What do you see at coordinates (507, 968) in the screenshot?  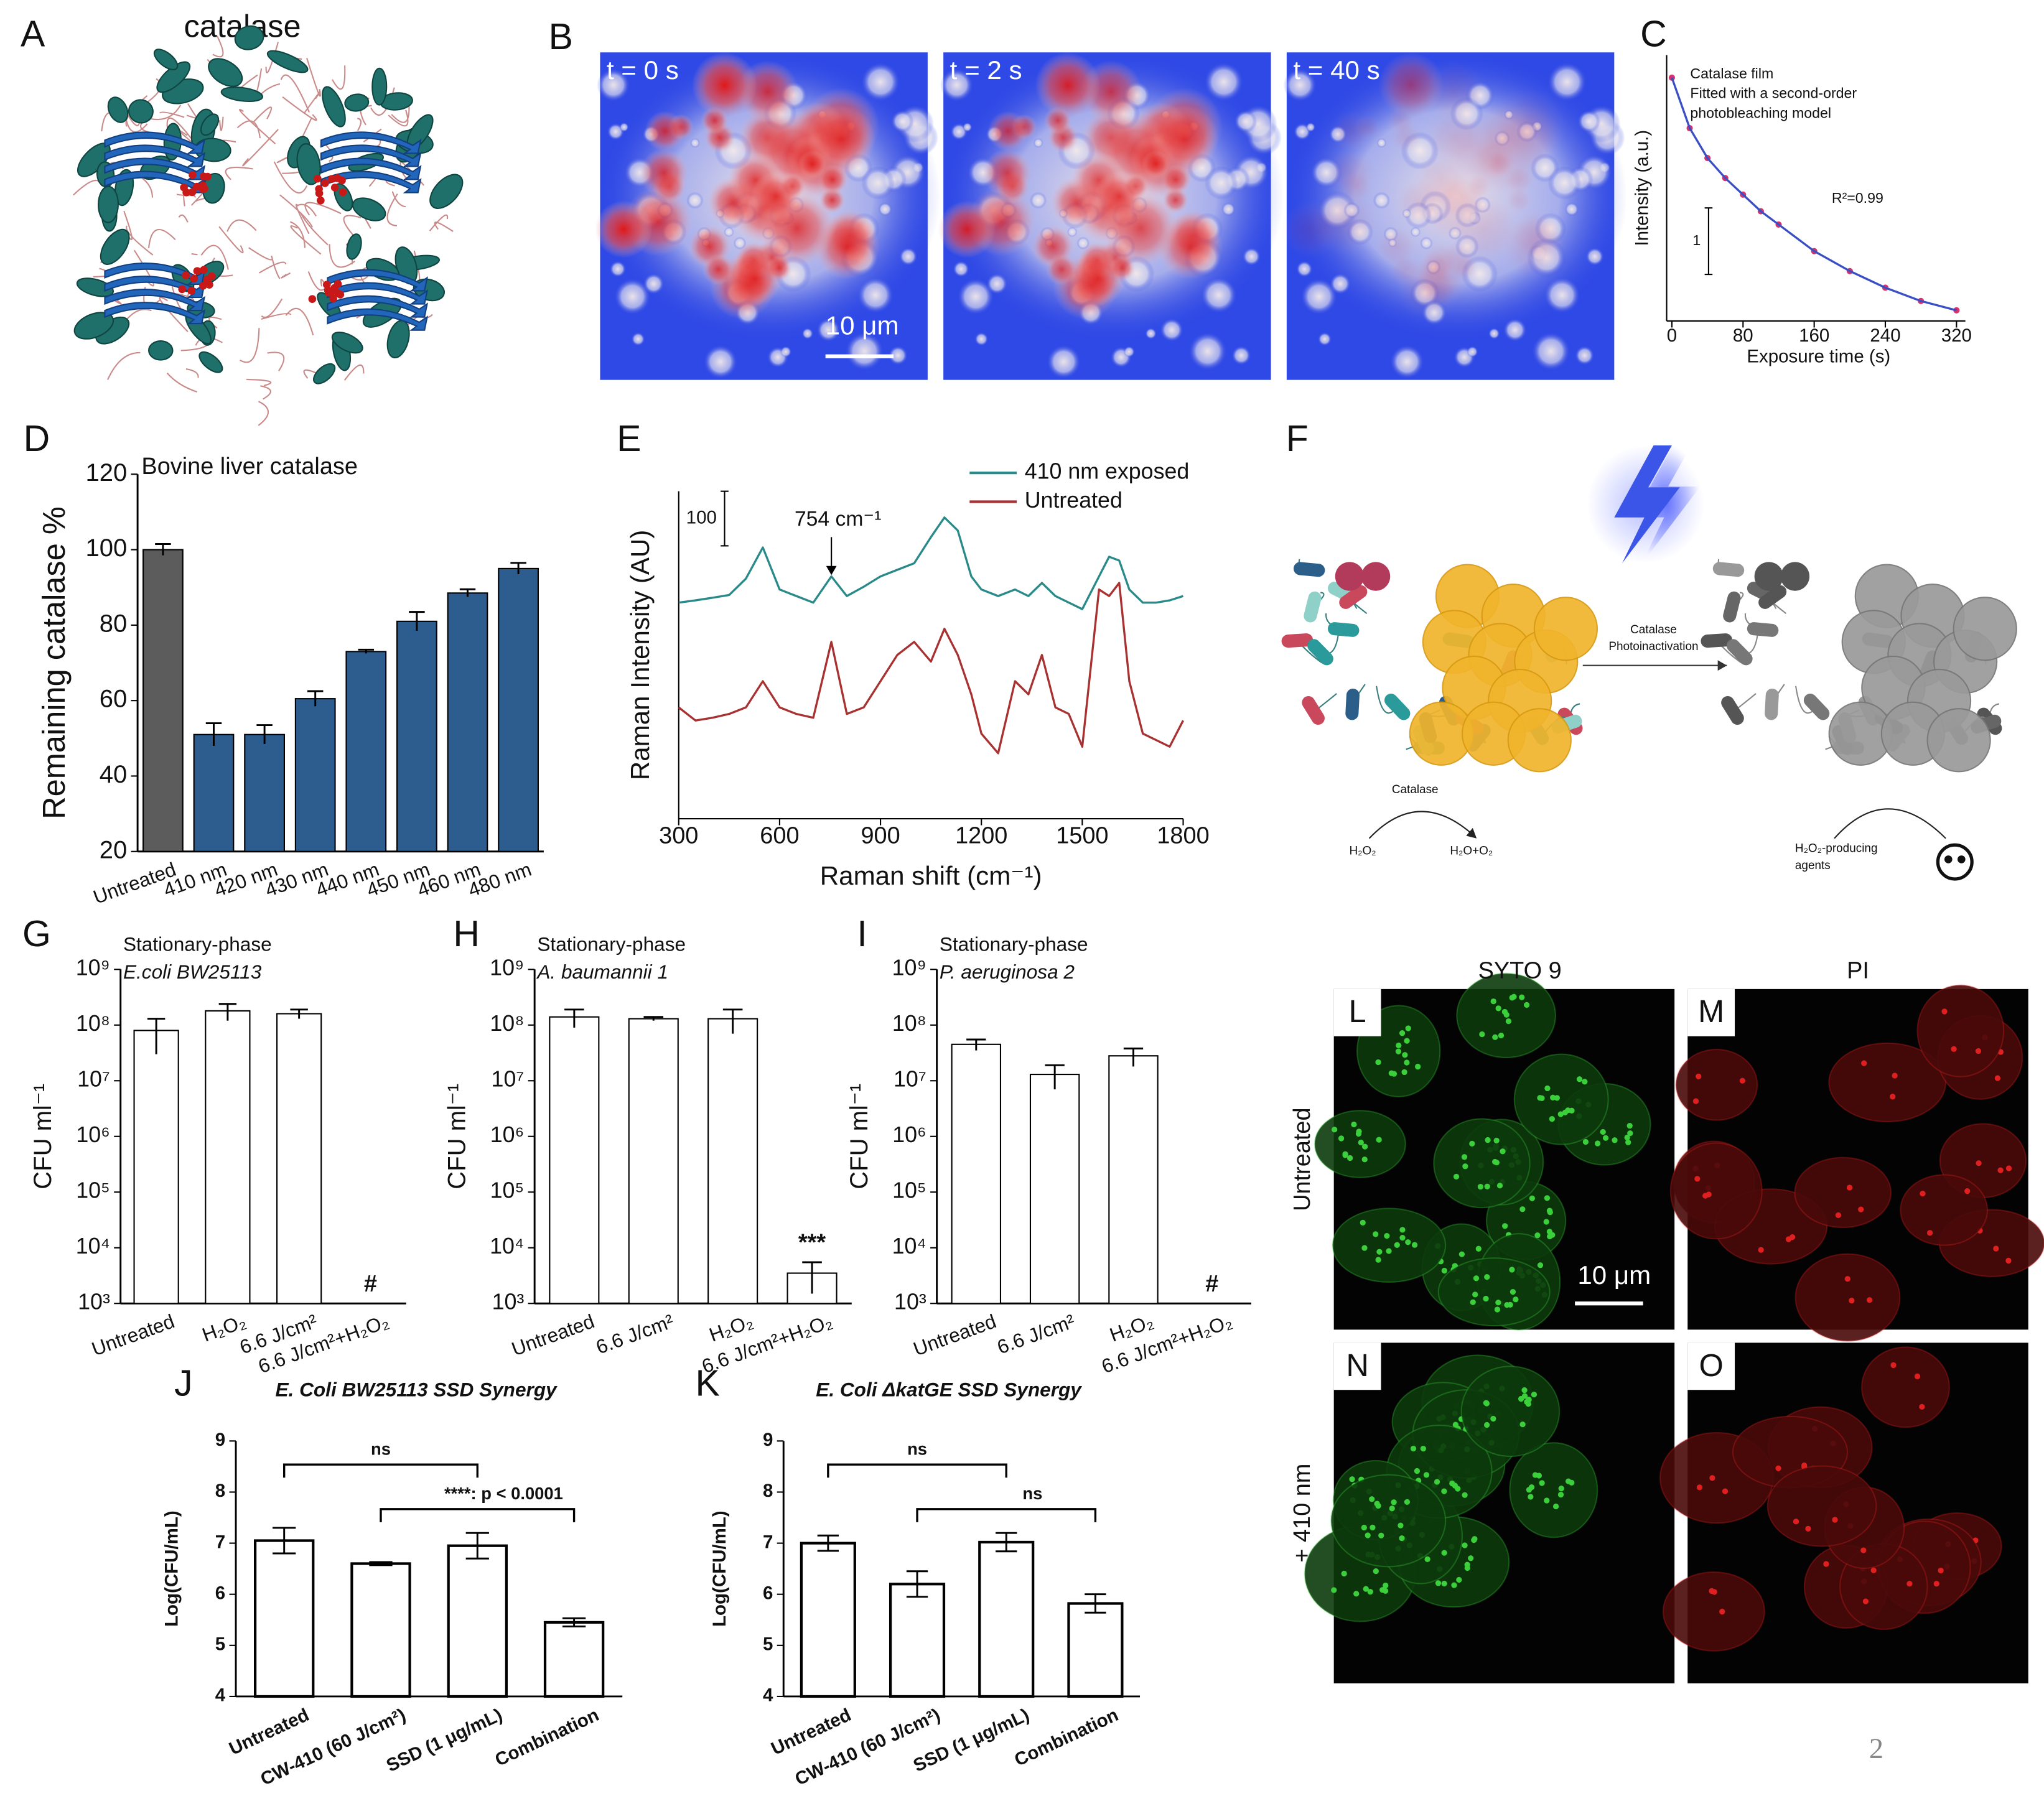 I see `y-tick-label: 10⁹` at bounding box center [507, 968].